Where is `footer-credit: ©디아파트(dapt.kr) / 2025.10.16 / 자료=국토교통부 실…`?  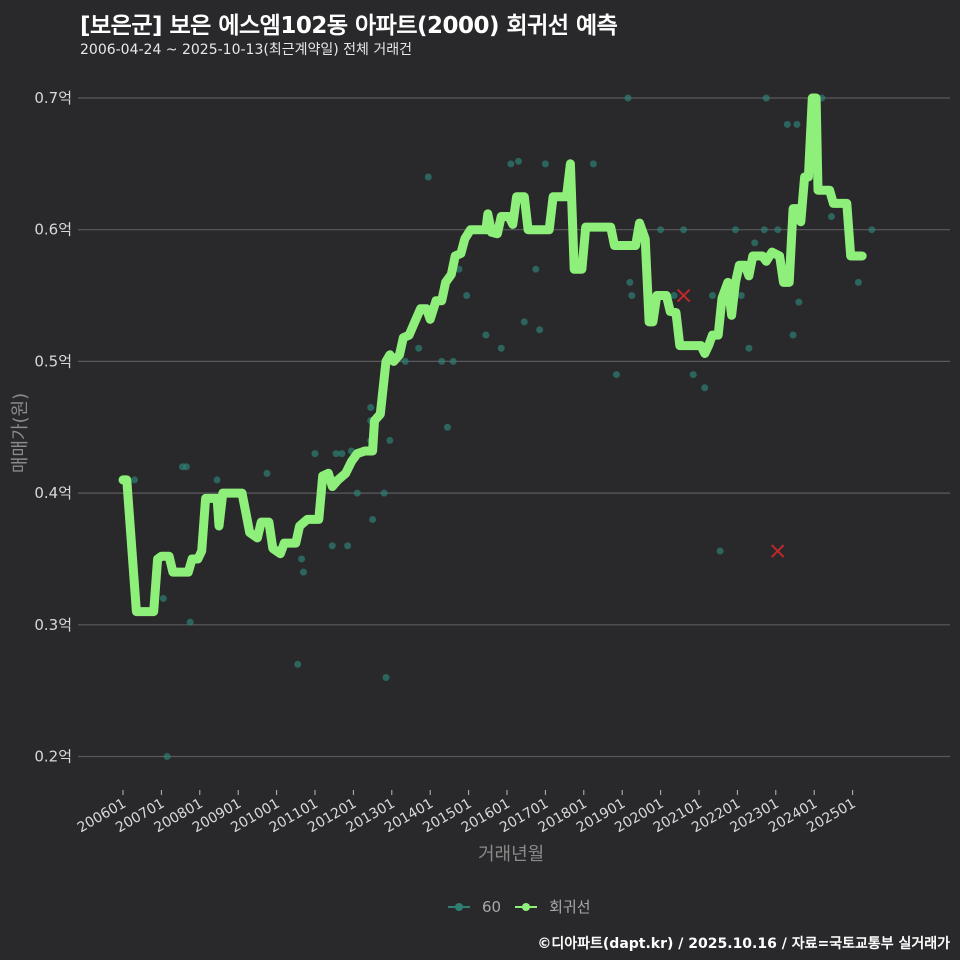 footer-credit: ©디아파트(dapt.kr) / 2025.10.16 / 자료=국토교통부 실… is located at coordinates (743, 944).